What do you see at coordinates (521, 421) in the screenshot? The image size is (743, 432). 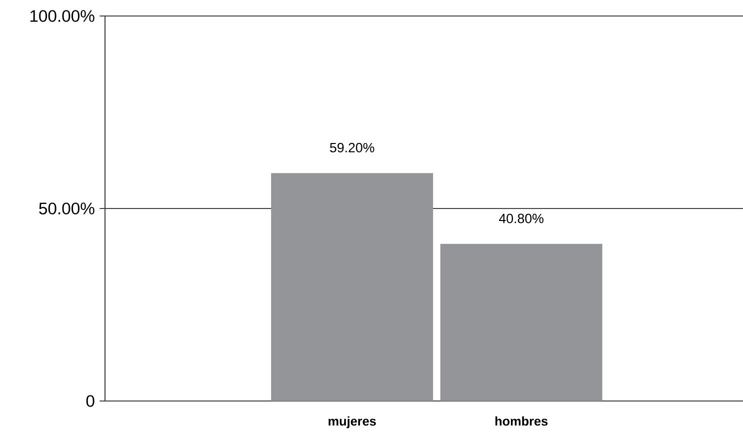 I see `x-tick-label: hombres` at bounding box center [521, 421].